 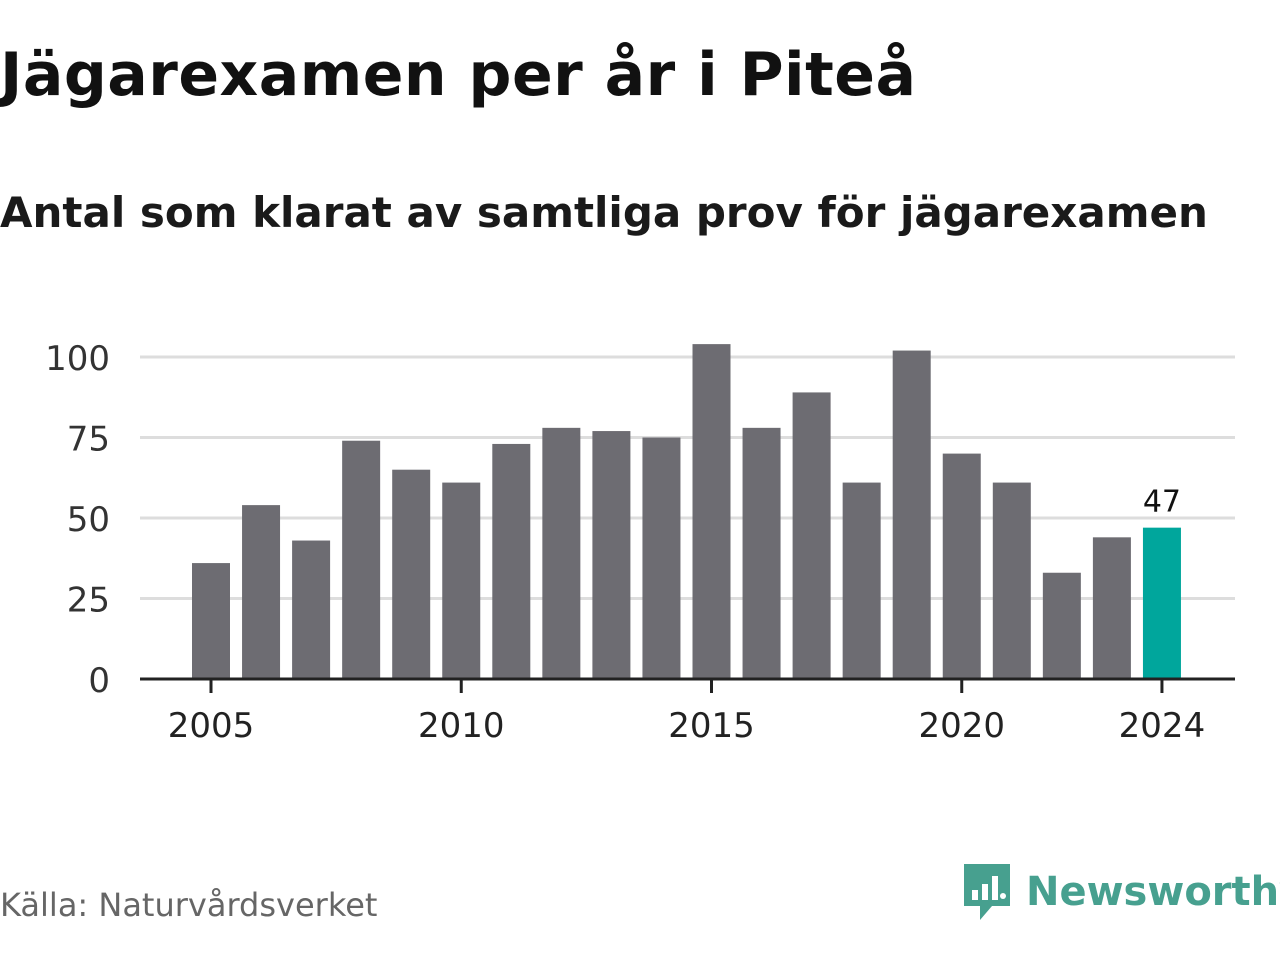 What do you see at coordinates (211, 726) in the screenshot?
I see `x-tick-label: 2005` at bounding box center [211, 726].